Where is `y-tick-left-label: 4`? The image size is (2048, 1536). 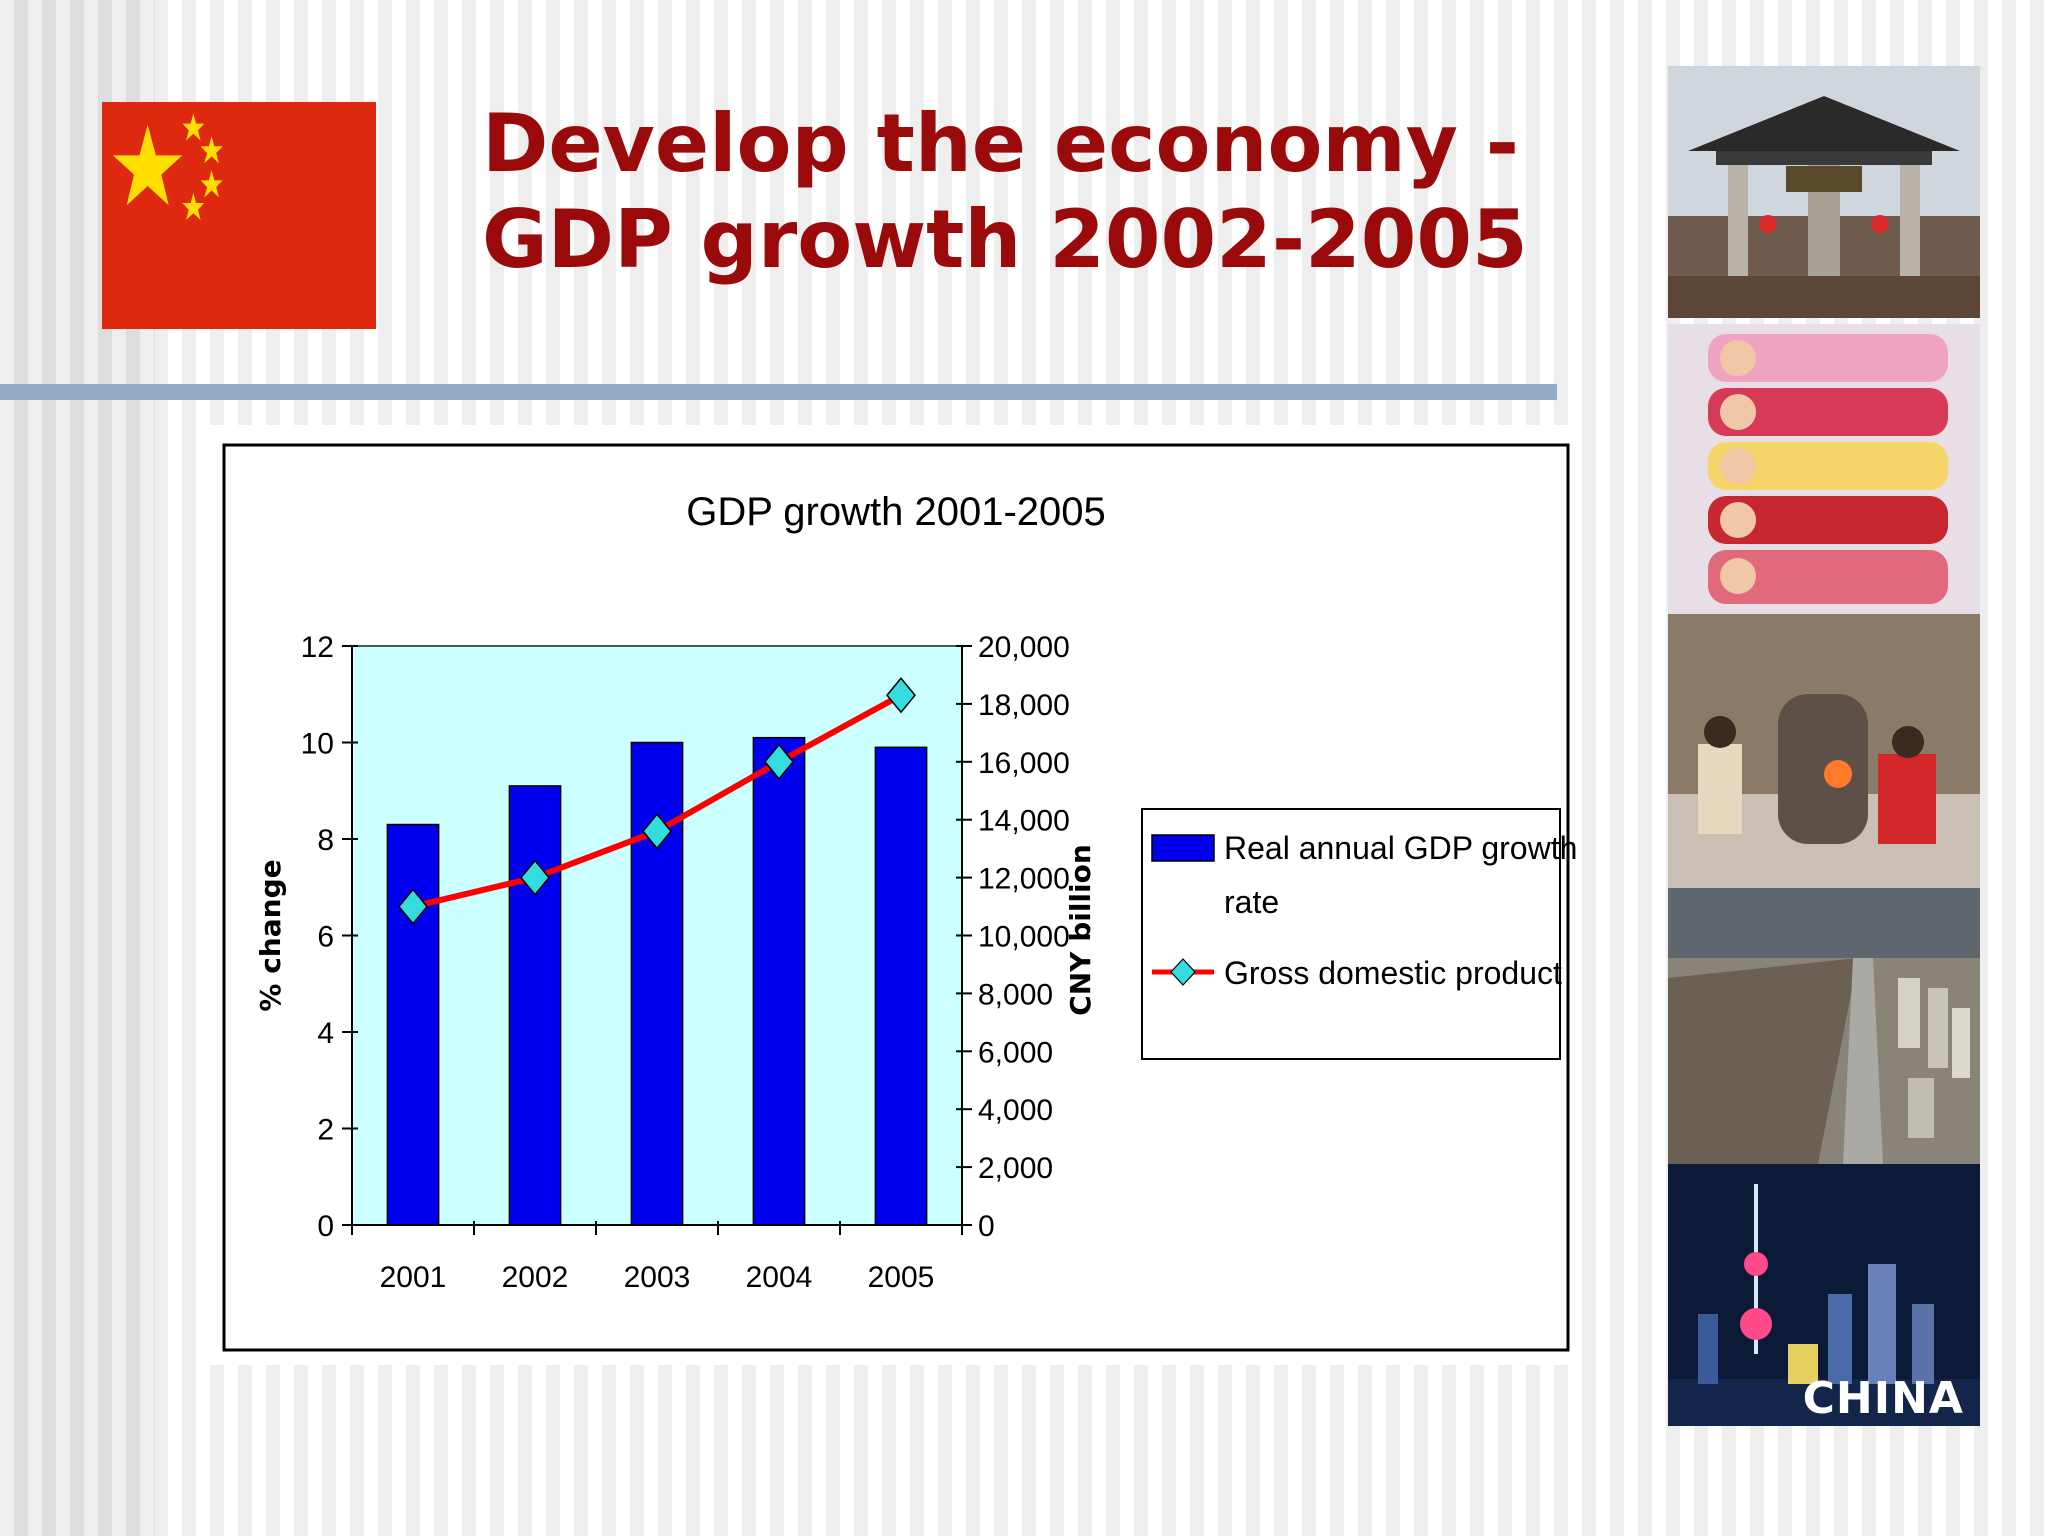
y-tick-left-label: 4 is located at coordinates (325, 1033).